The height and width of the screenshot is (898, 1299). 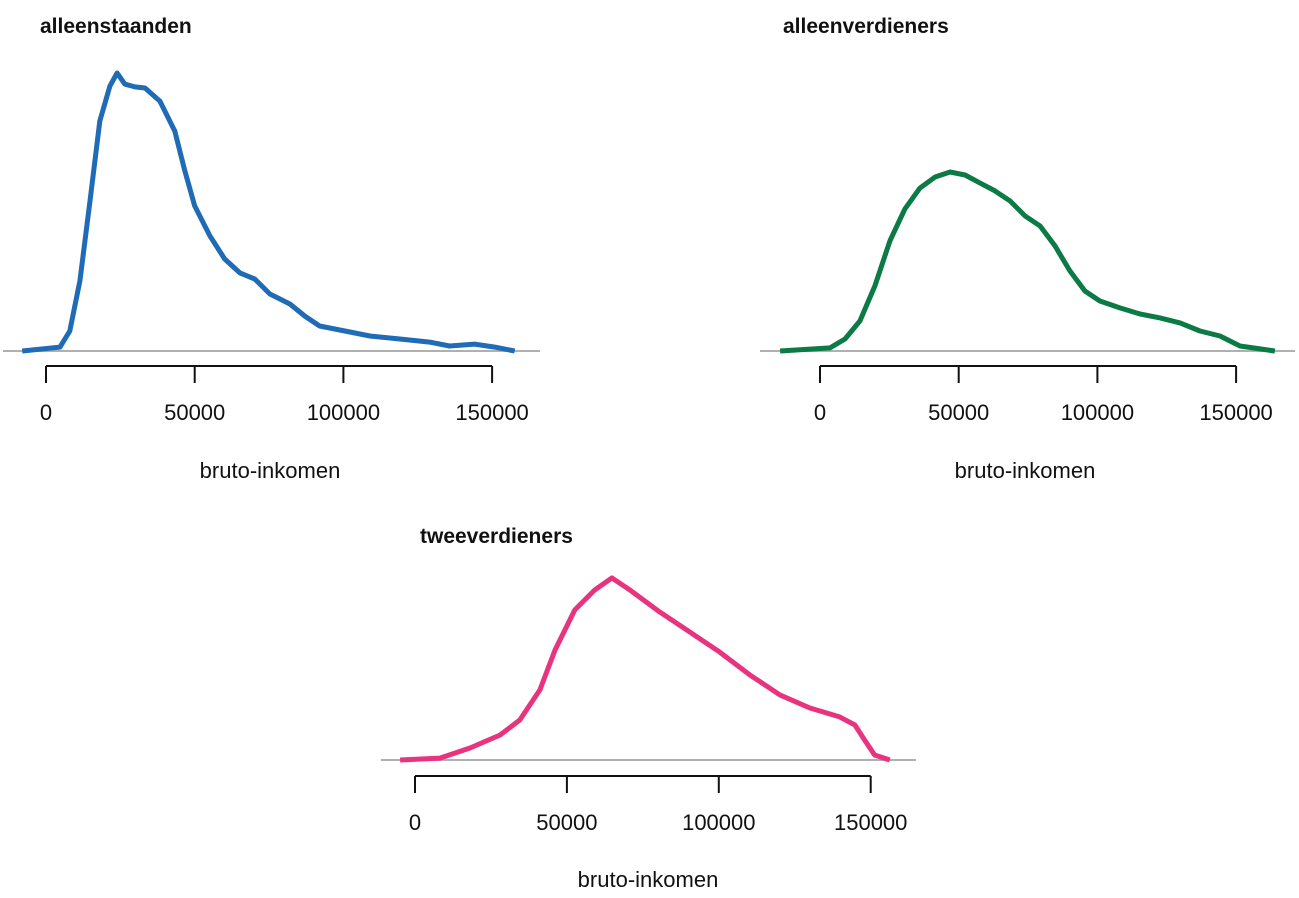 What do you see at coordinates (866, 26) in the screenshot?
I see `chart-title: alleenverdieners` at bounding box center [866, 26].